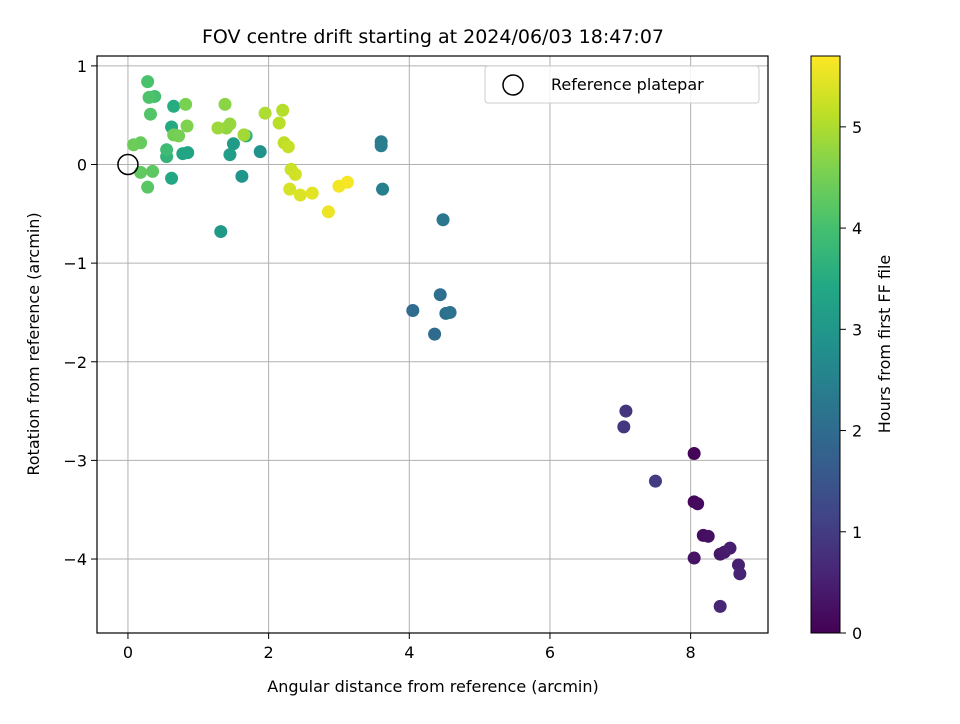  I want to click on reference-platepar-marker, so click(128, 164).